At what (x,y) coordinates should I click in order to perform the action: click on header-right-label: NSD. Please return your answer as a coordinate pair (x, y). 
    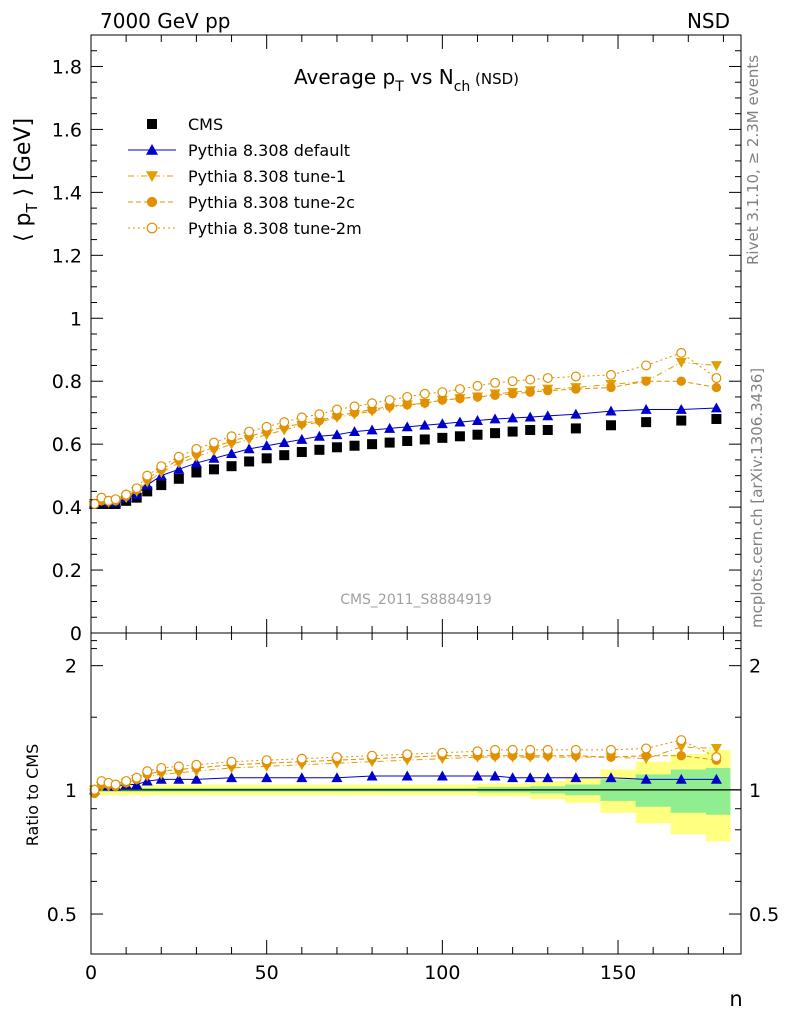
    Looking at the image, I should click on (708, 21).